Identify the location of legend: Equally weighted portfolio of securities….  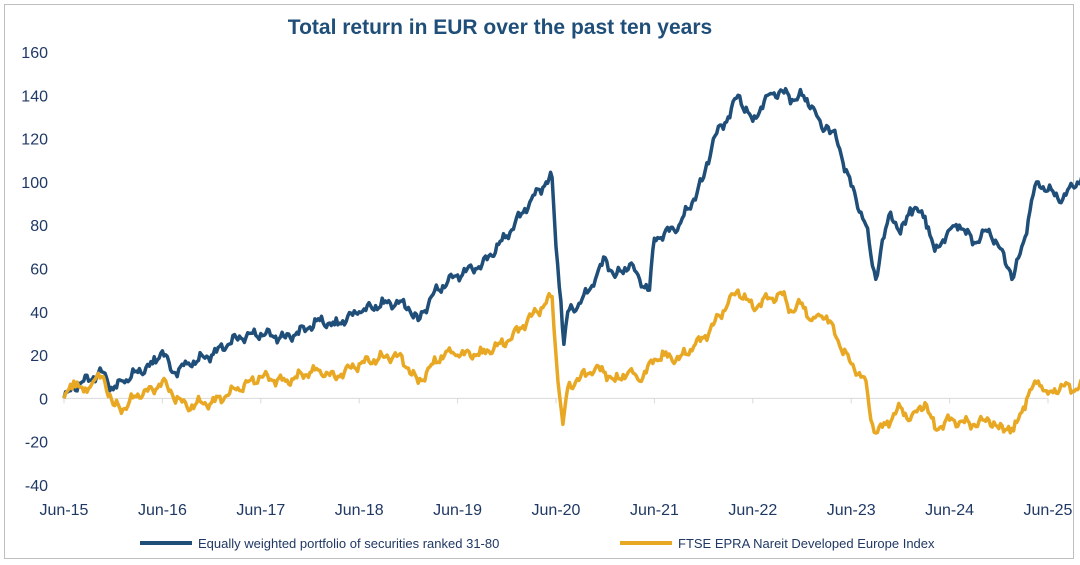
(537, 543).